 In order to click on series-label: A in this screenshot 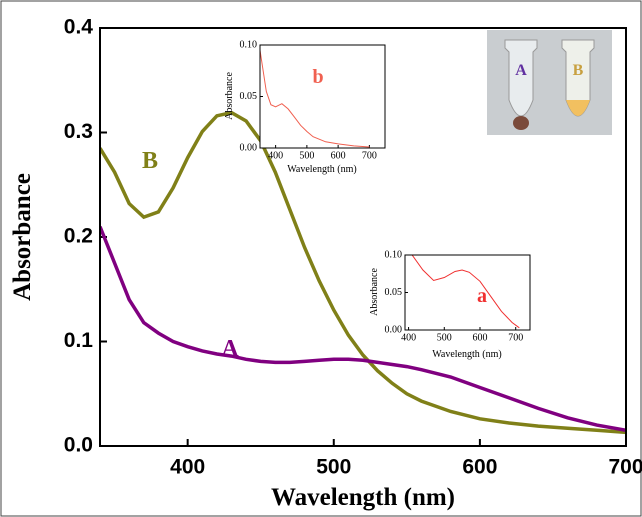, I will do `click(230, 349)`.